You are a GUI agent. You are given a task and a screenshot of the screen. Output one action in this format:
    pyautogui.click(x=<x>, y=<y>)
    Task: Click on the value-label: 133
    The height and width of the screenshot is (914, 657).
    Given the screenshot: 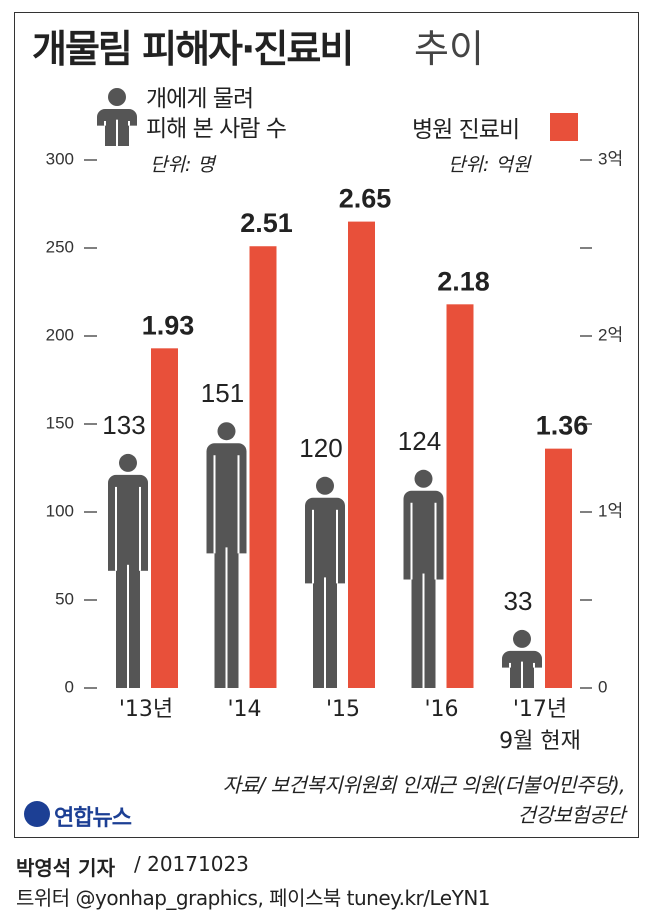 What is the action you would take?
    pyautogui.click(x=123, y=425)
    